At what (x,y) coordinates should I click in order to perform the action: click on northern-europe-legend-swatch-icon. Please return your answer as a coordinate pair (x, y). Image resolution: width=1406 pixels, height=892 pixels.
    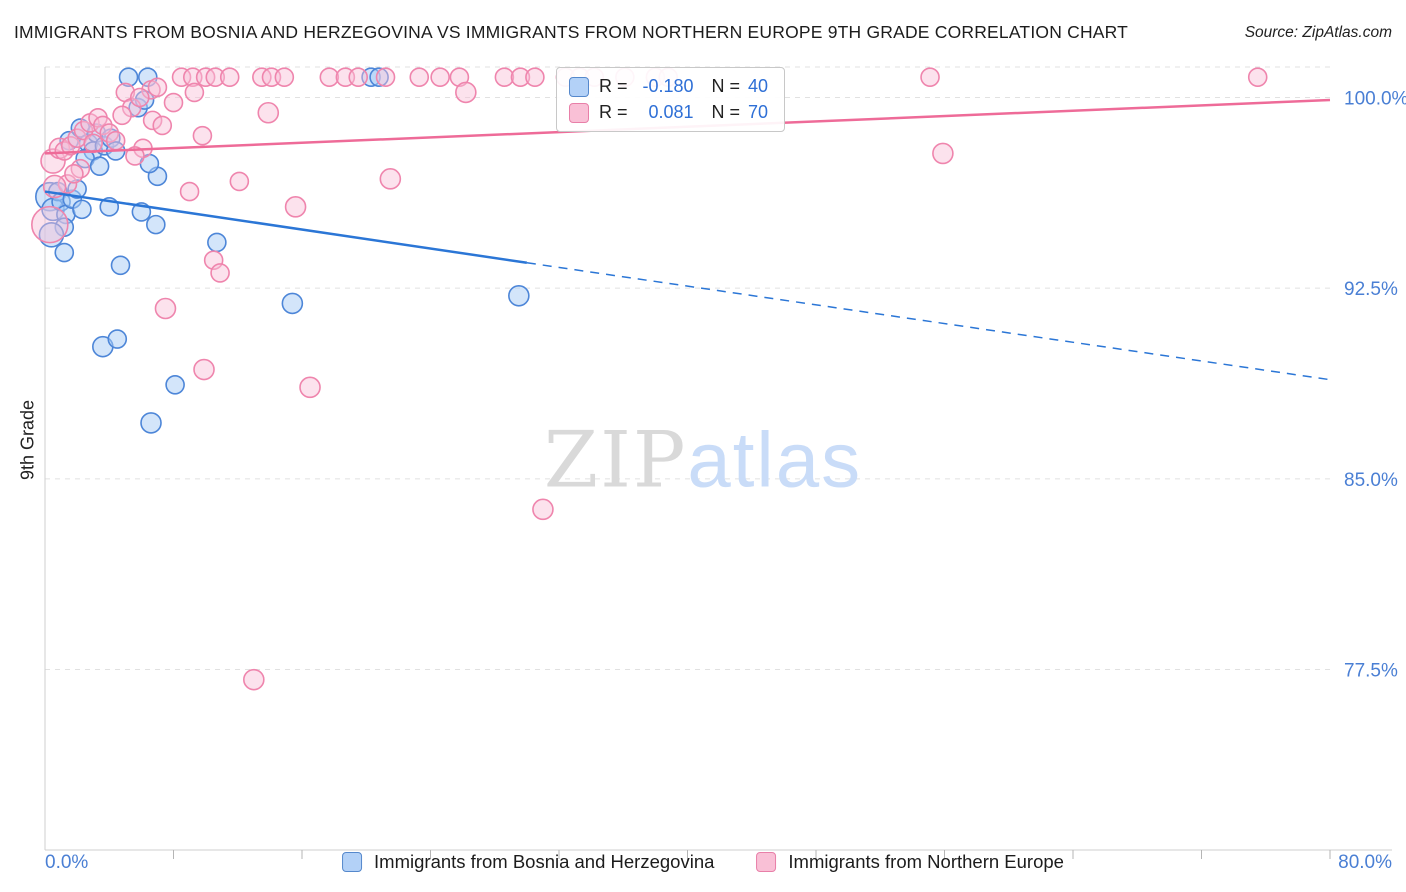
    Looking at the image, I should click on (766, 862).